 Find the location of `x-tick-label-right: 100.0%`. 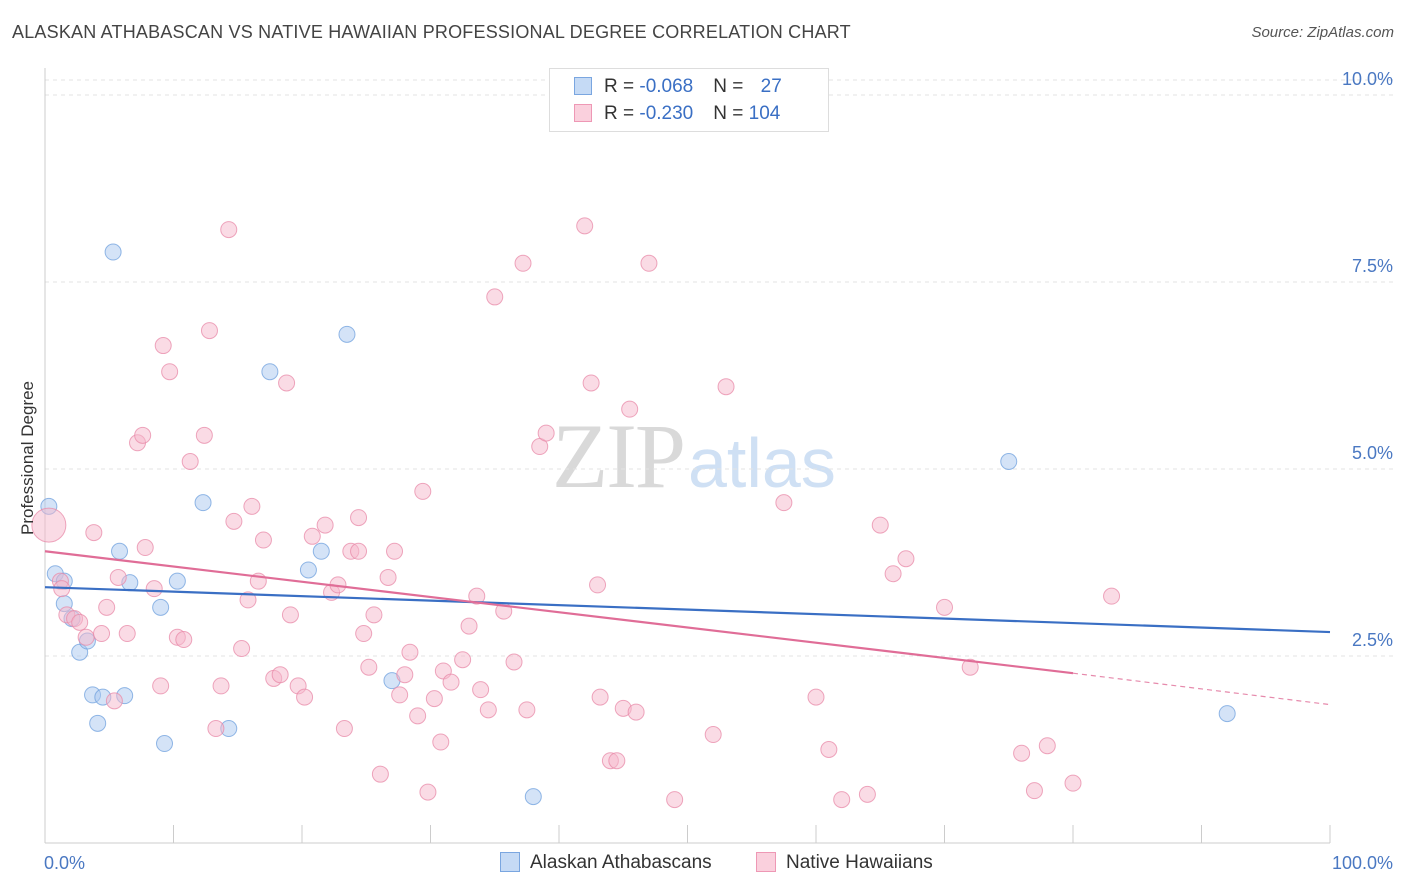

x-tick-label-right: 100.0% is located at coordinates (1362, 863).